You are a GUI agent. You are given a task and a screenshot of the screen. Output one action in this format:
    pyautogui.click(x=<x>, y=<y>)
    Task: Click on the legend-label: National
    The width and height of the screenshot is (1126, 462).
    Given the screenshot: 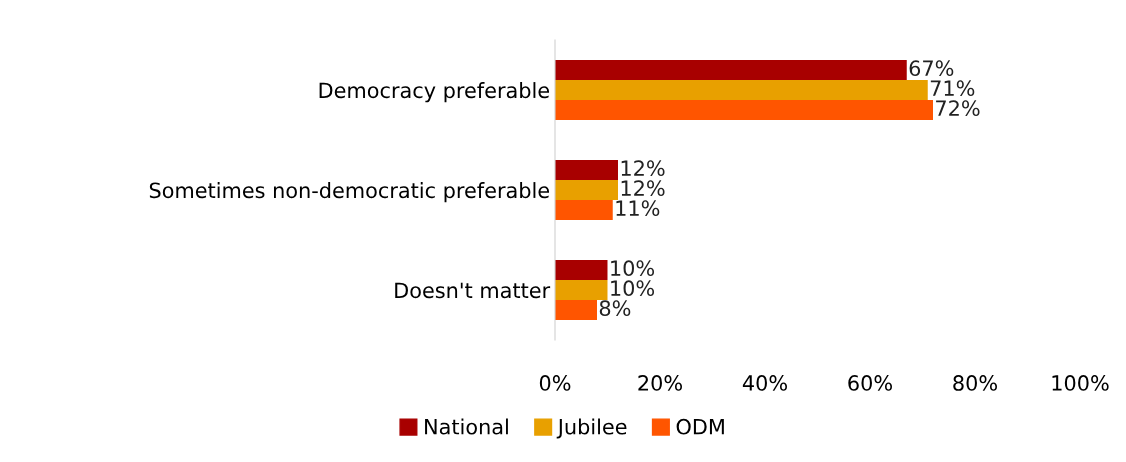 What is the action you would take?
    pyautogui.click(x=466, y=426)
    